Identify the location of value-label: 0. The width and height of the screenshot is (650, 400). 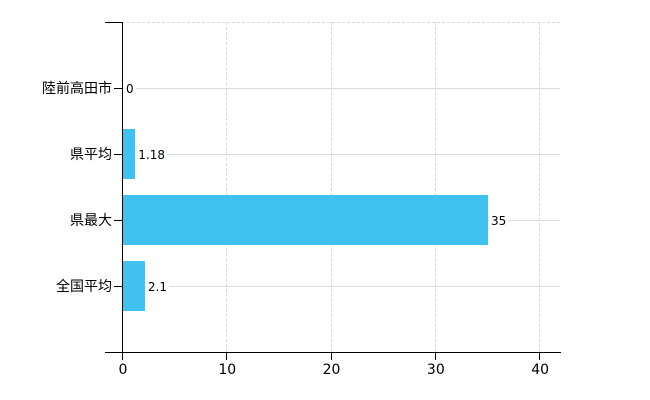
(130, 89).